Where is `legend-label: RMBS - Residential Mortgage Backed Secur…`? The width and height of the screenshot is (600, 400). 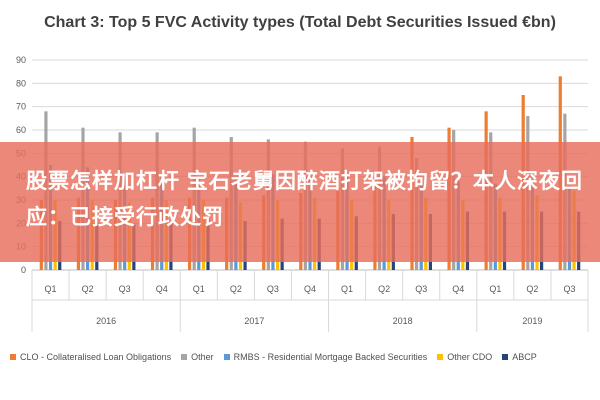
legend-label: RMBS - Residential Mortgage Backed Secur… is located at coordinates (330, 357).